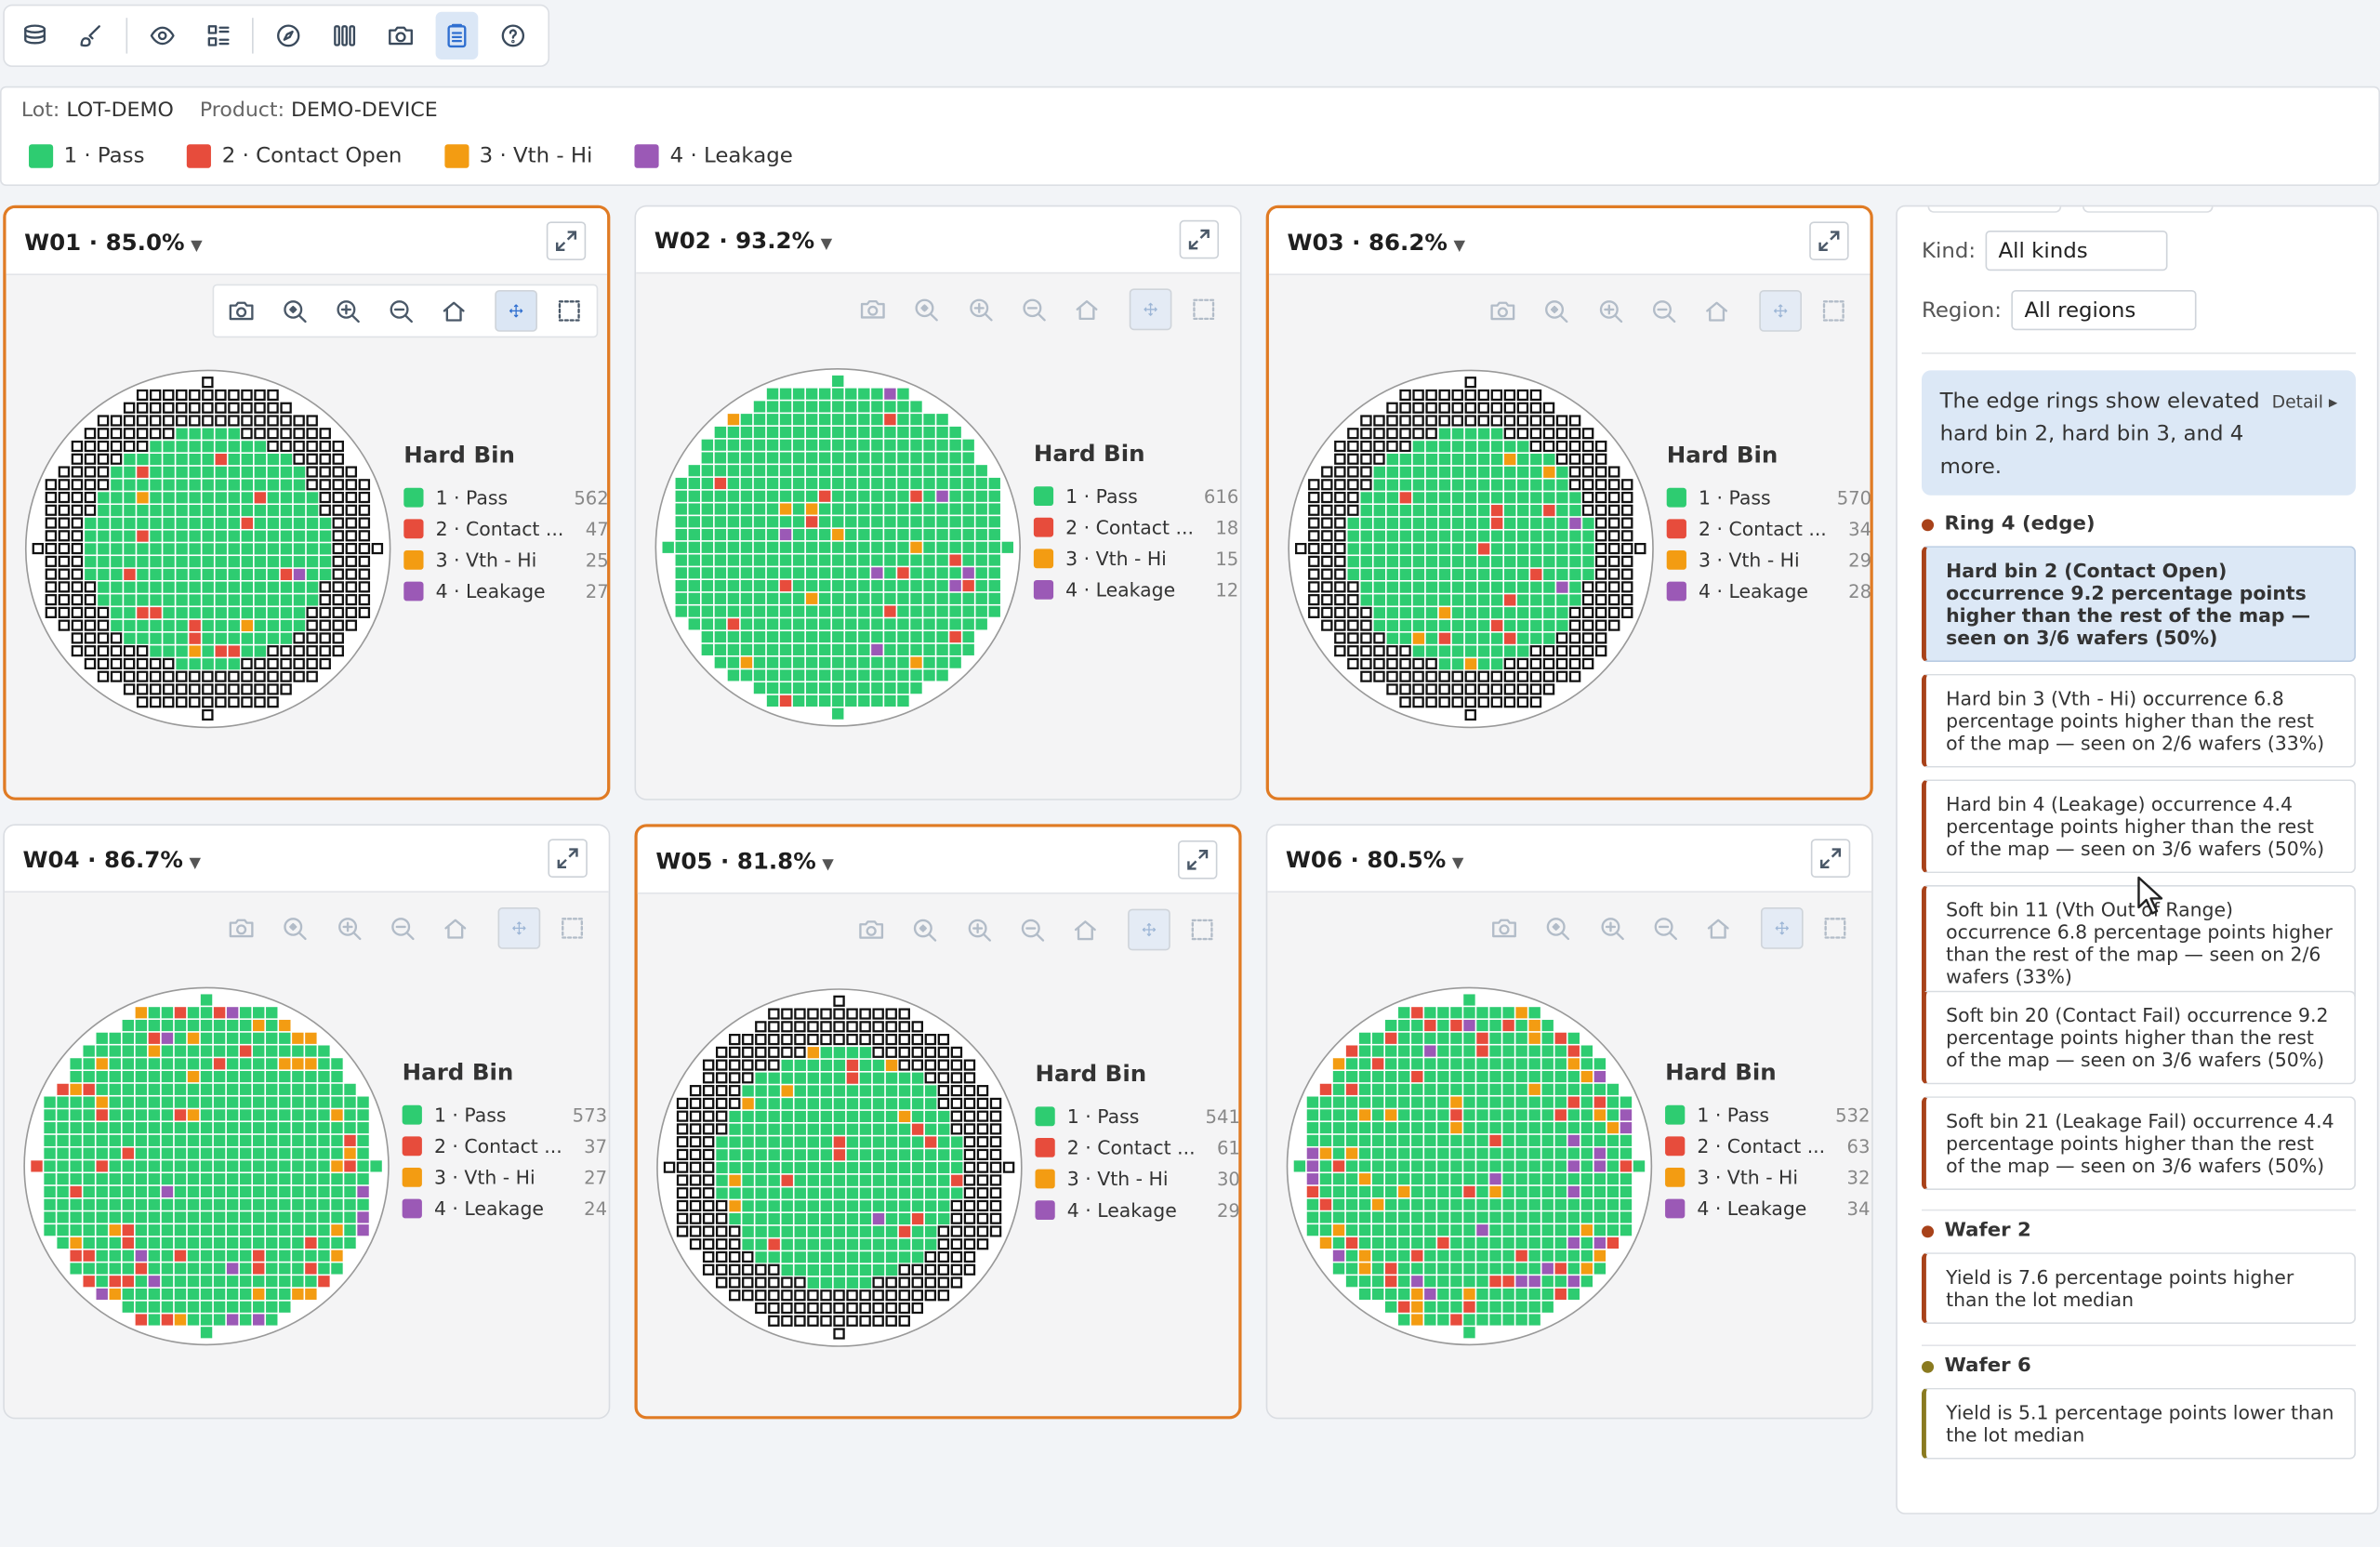 The image size is (2380, 1547). I want to click on columns-icon, so click(345, 36).